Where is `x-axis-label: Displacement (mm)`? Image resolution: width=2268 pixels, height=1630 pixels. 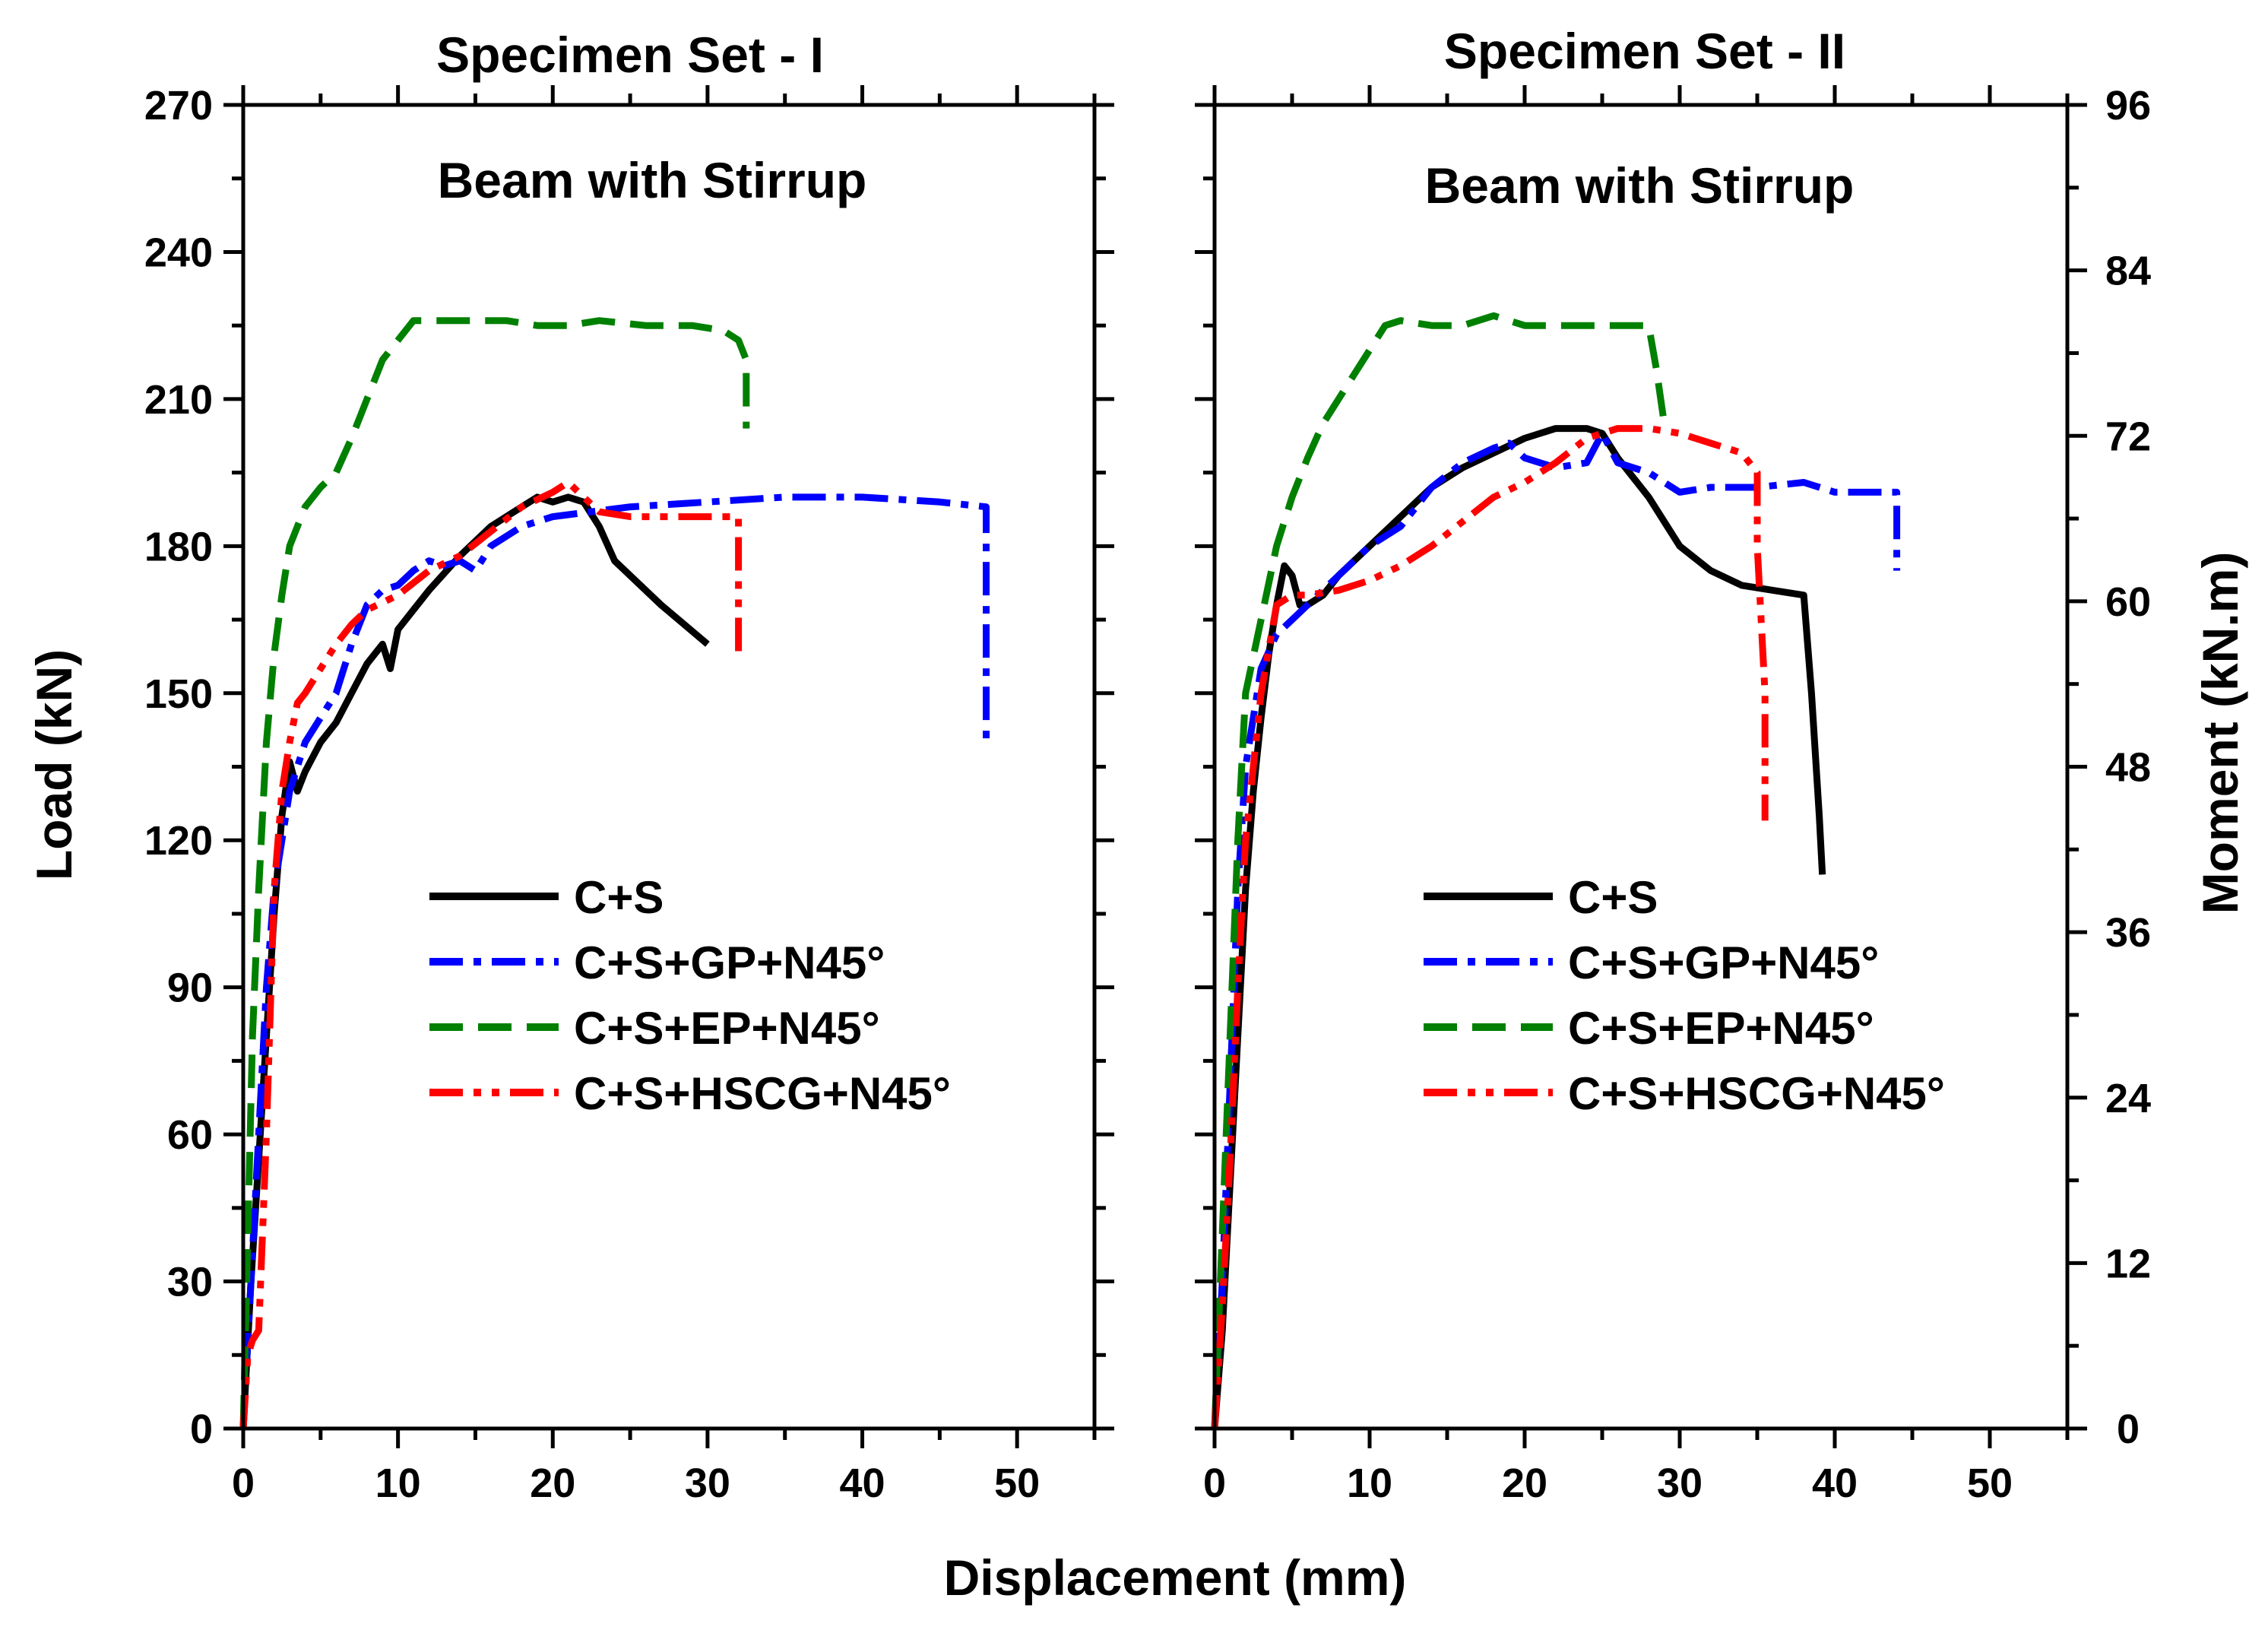
x-axis-label: Displacement (mm) is located at coordinates (1175, 1577).